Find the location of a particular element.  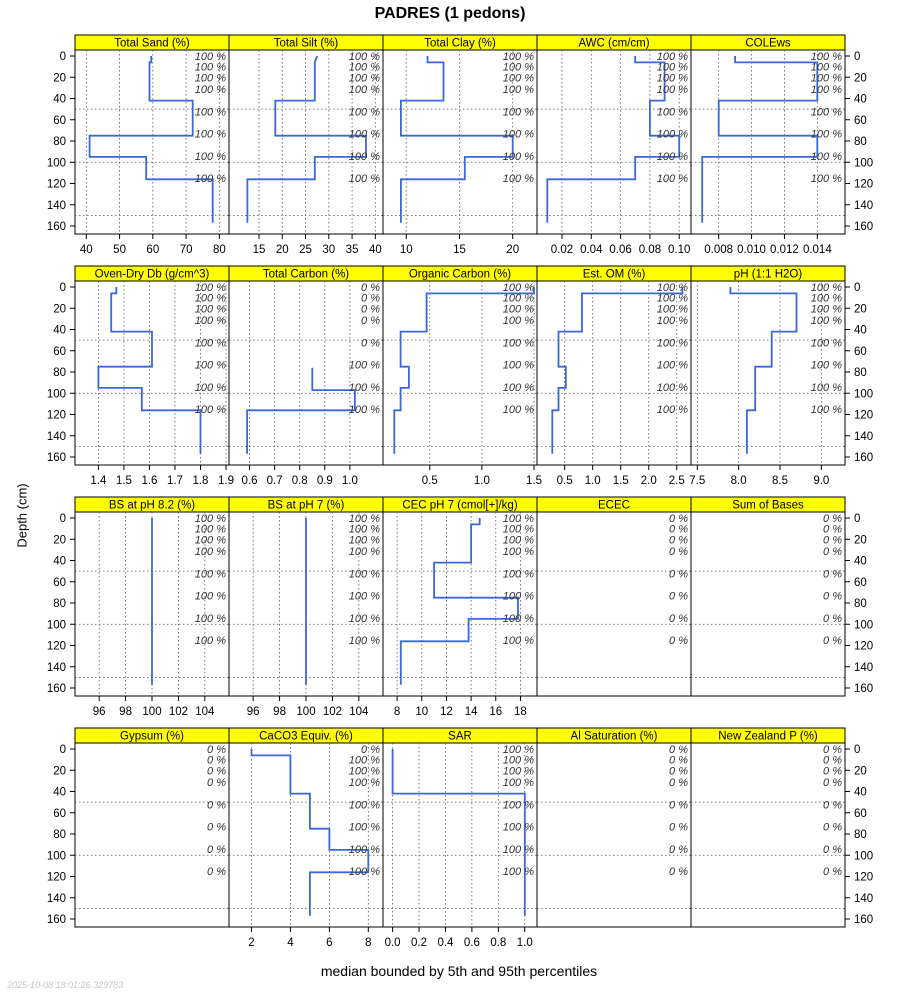

y-tick-label-right: 100 is located at coordinates (863, 163).